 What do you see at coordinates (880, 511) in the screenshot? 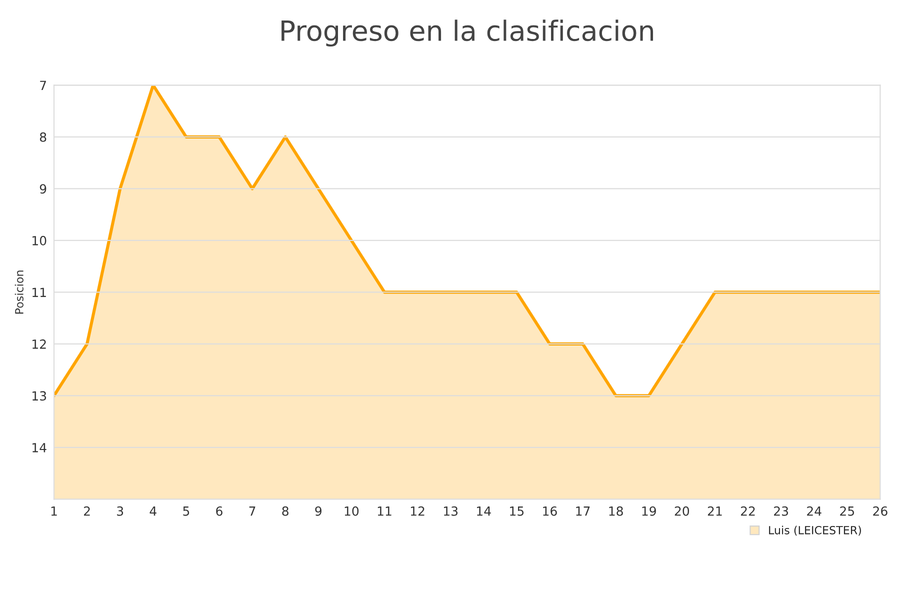
I see `x-tick-label: 26` at bounding box center [880, 511].